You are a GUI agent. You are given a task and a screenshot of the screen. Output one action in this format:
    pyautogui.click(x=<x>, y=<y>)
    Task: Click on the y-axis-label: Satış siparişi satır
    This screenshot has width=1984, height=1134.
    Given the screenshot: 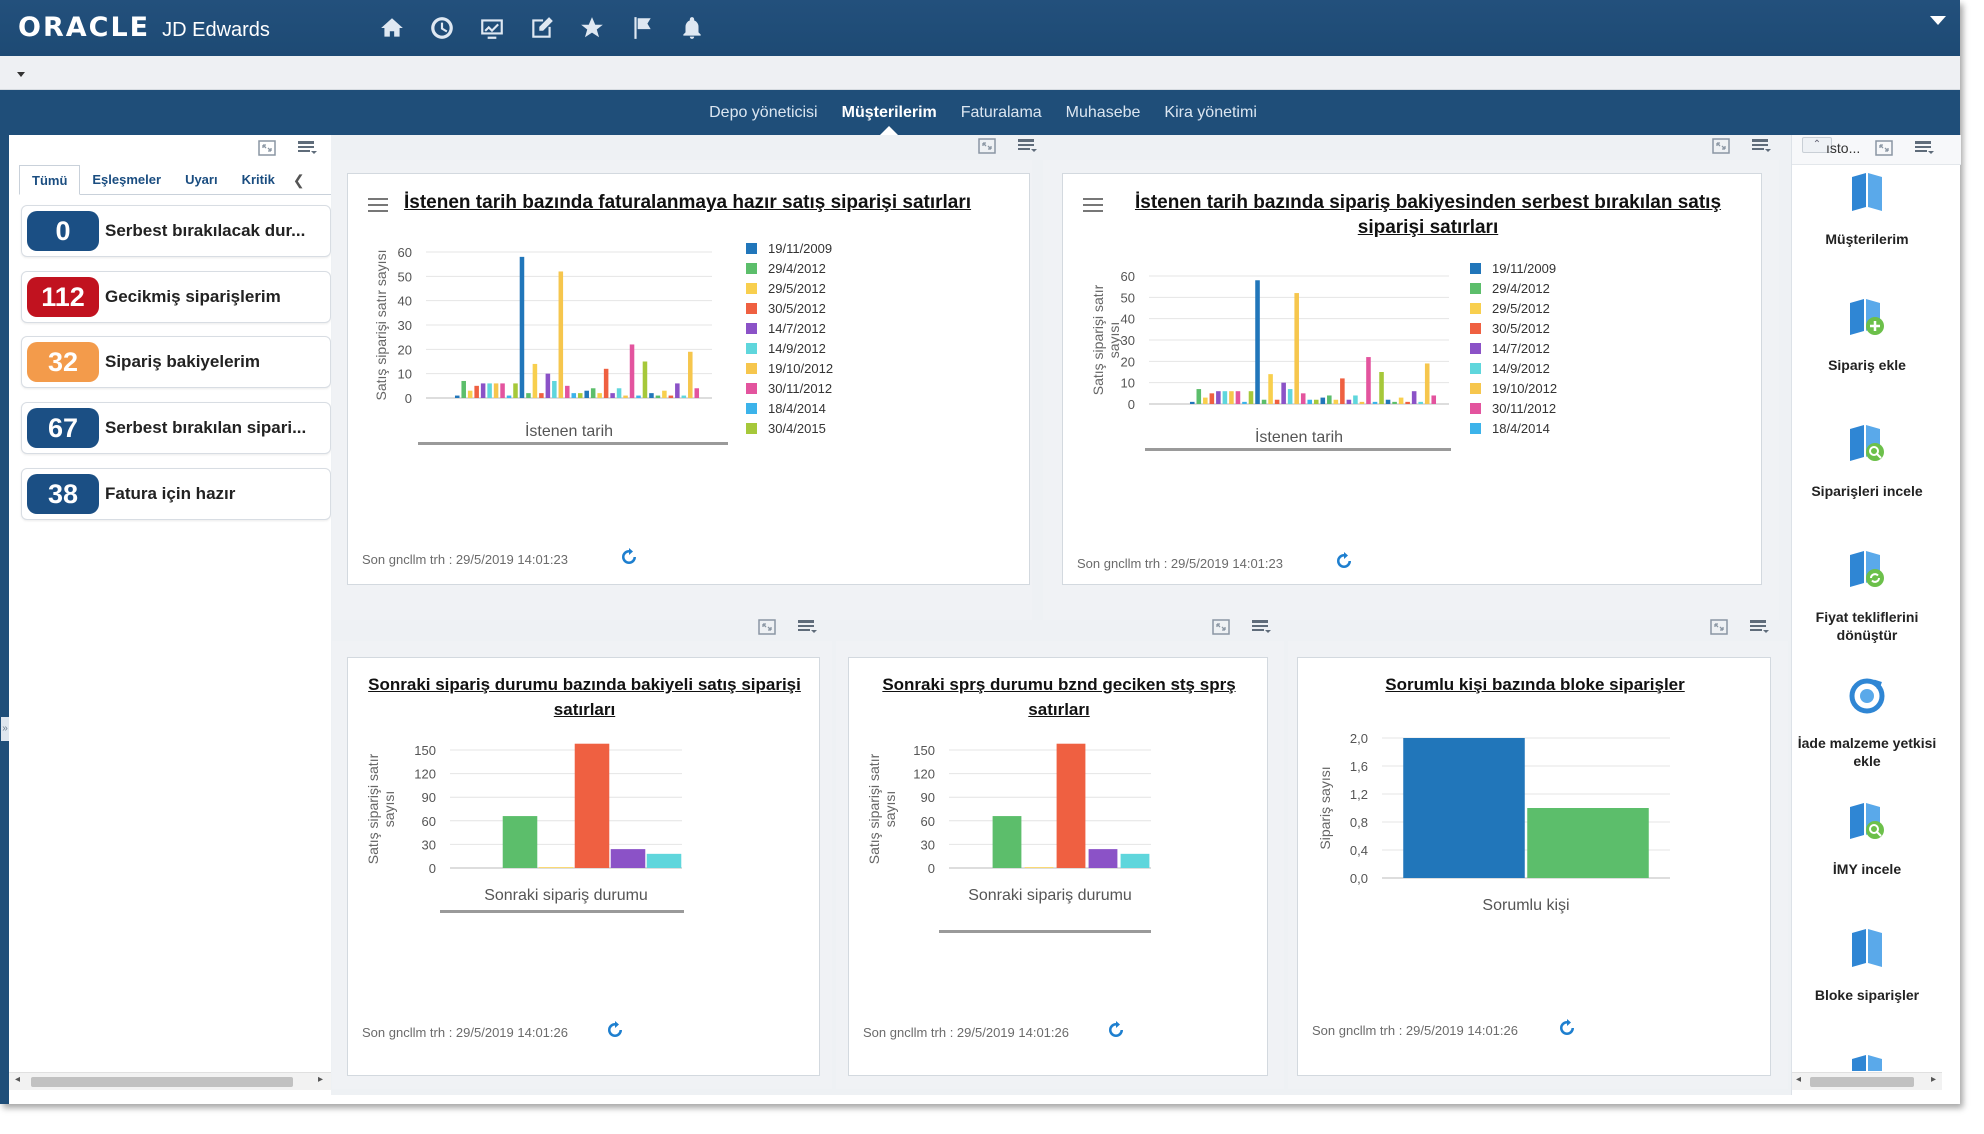 What is the action you would take?
    pyautogui.click(x=874, y=808)
    